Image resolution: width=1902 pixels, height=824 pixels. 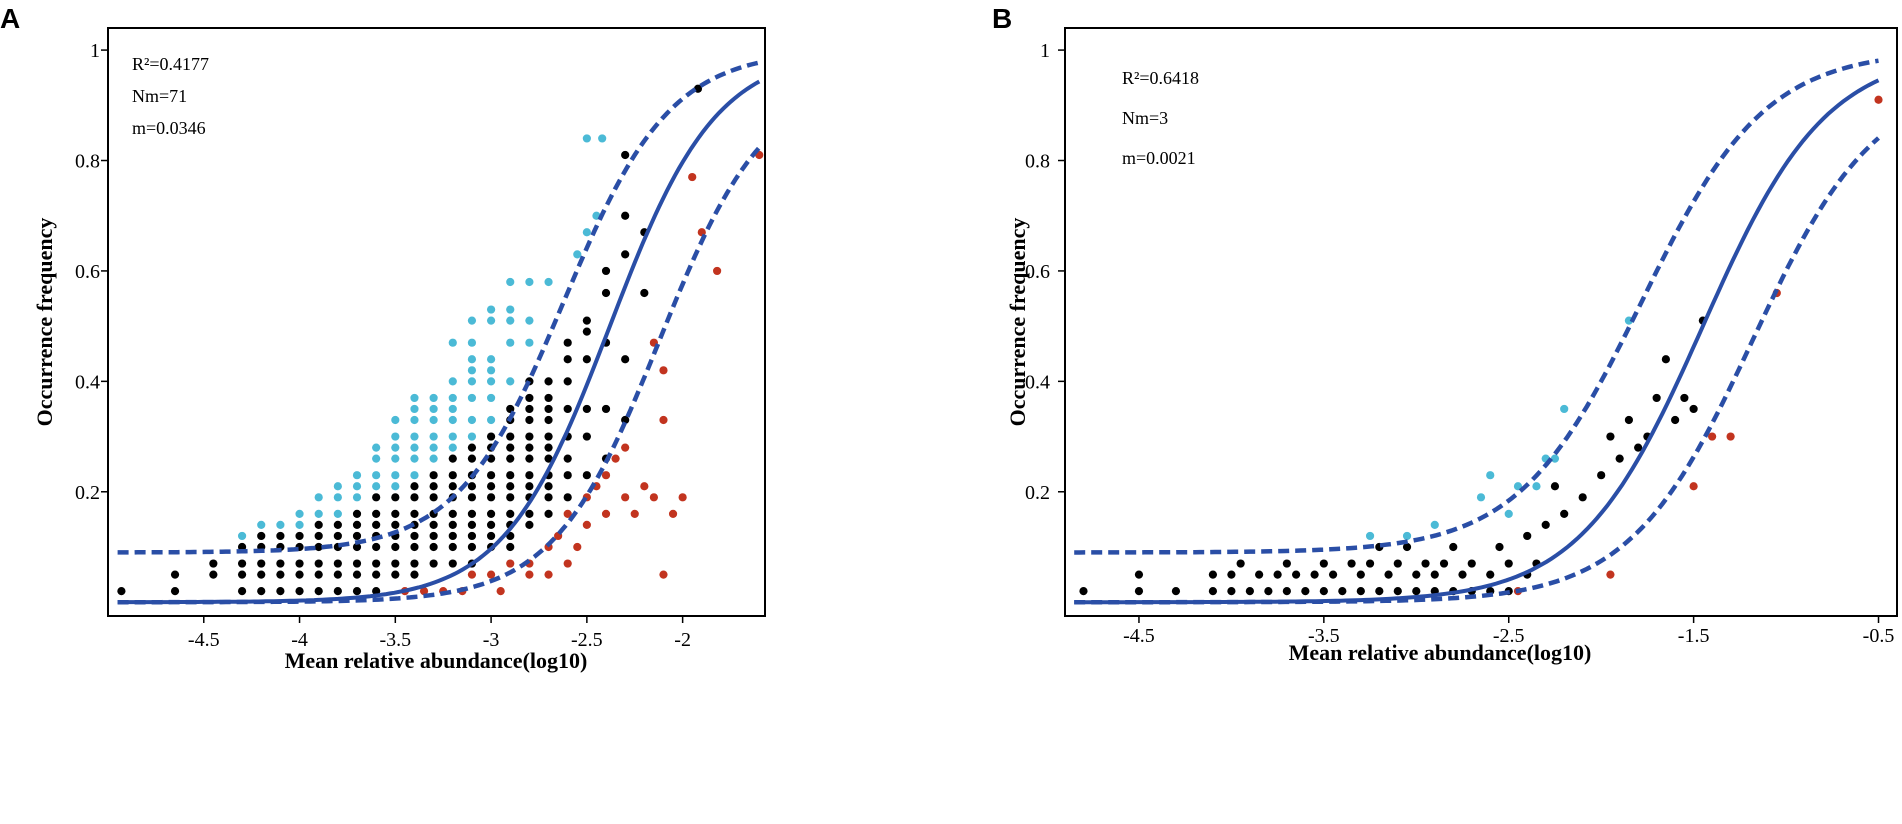 I want to click on panel-a-xtick-label: -3, so click(x=491, y=640).